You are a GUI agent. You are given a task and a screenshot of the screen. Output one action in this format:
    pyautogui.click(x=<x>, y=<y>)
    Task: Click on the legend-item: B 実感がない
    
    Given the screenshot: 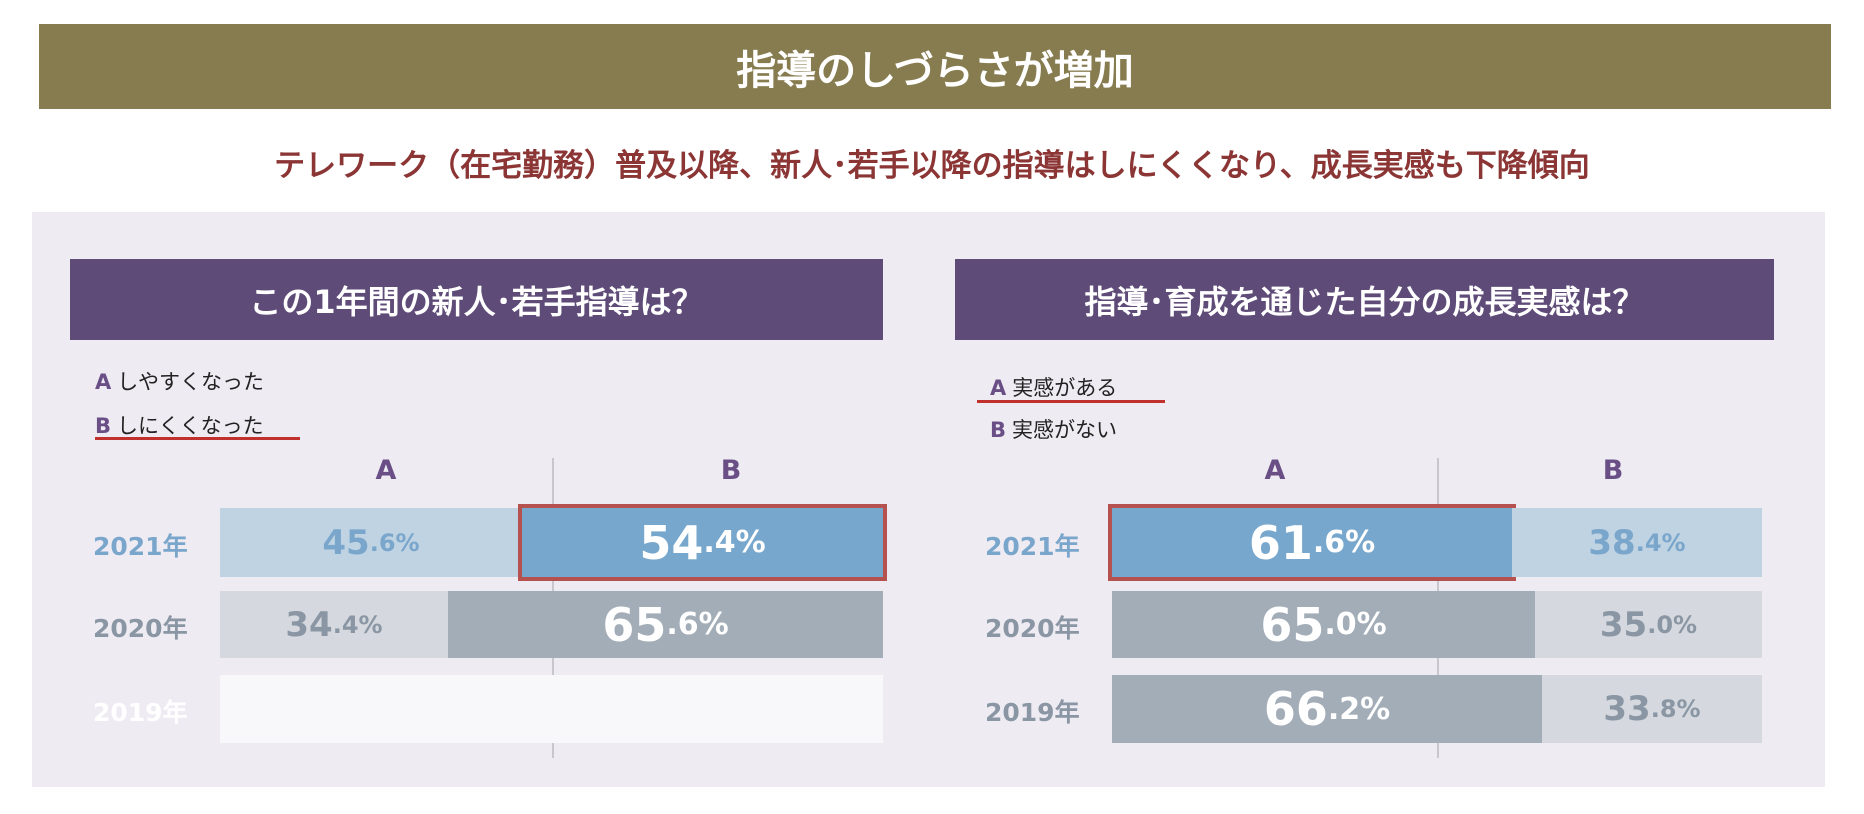 What is the action you would take?
    pyautogui.click(x=1053, y=429)
    